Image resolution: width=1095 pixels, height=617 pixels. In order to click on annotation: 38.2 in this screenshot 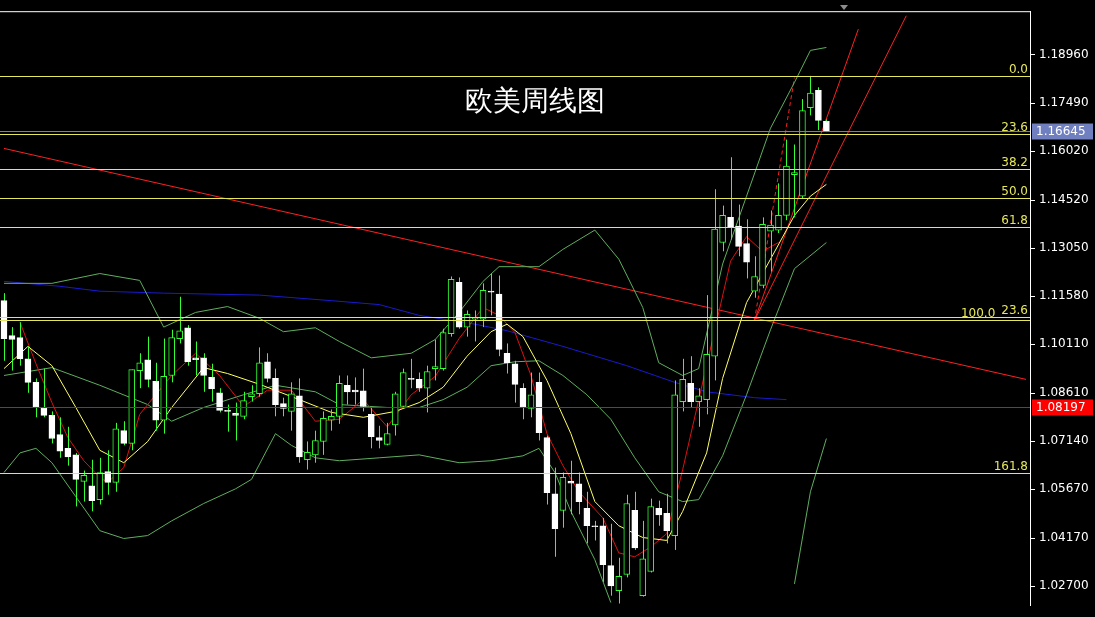, I will do `click(1014, 161)`.